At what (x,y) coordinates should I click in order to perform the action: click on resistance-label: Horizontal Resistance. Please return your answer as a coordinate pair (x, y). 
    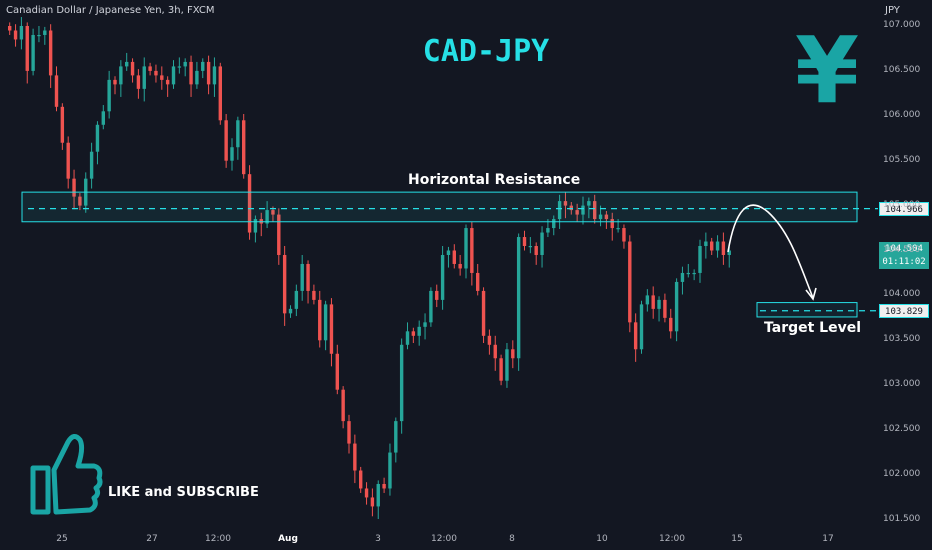
    Looking at the image, I should click on (494, 180).